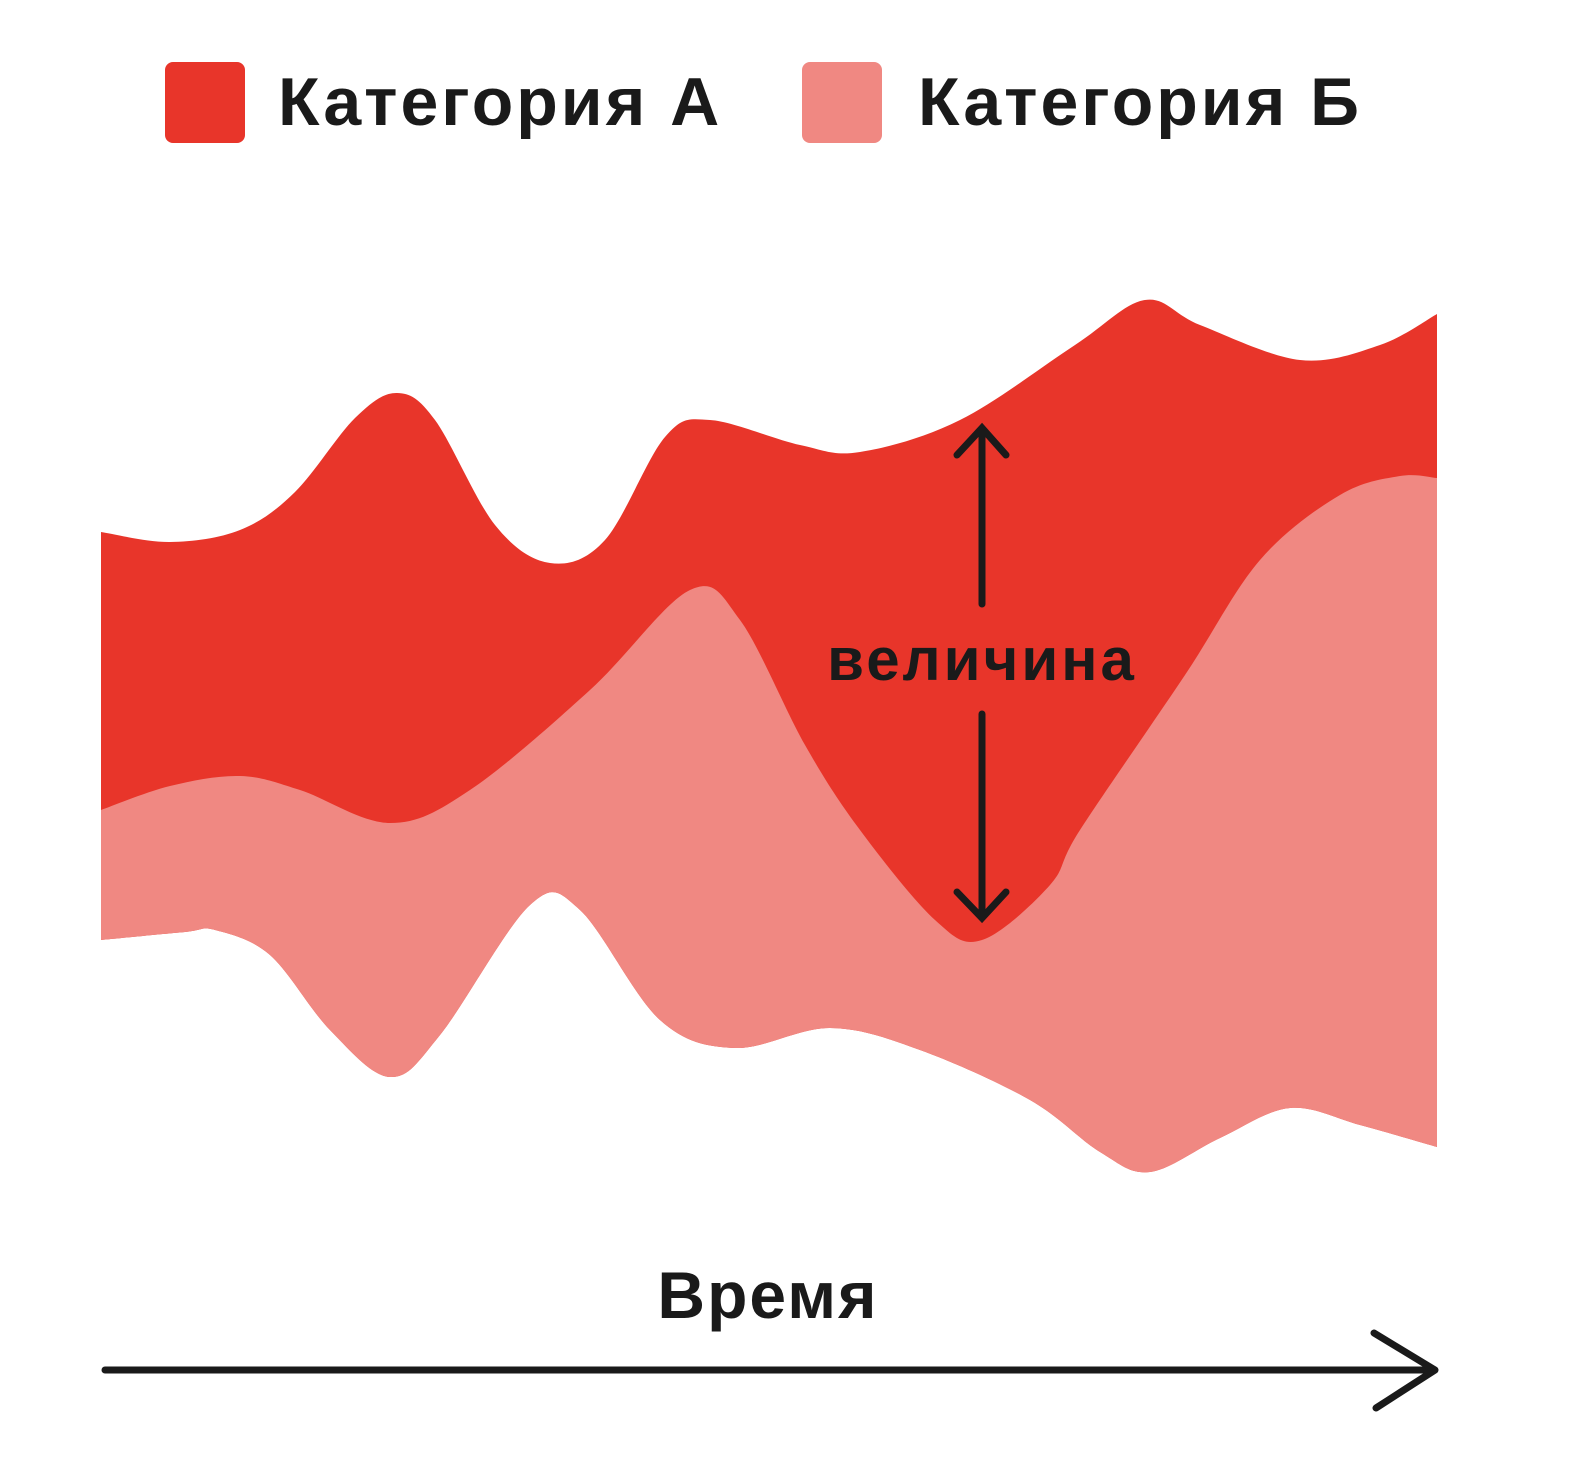  Describe the element at coordinates (981, 440) in the screenshot. I see `arrow-up-head` at that location.